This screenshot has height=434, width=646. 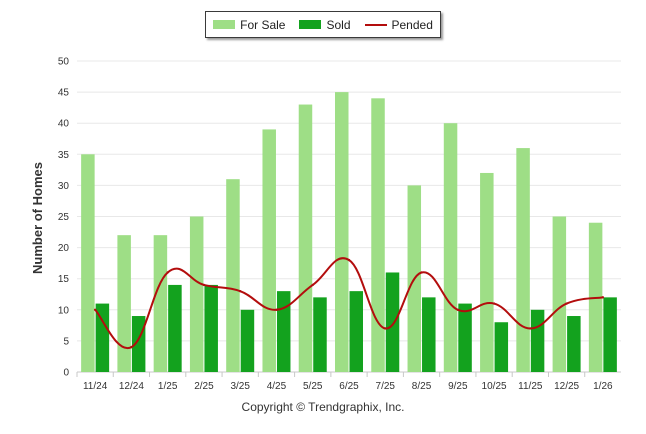 I want to click on legend-label-sold: Sold, so click(x=338, y=24).